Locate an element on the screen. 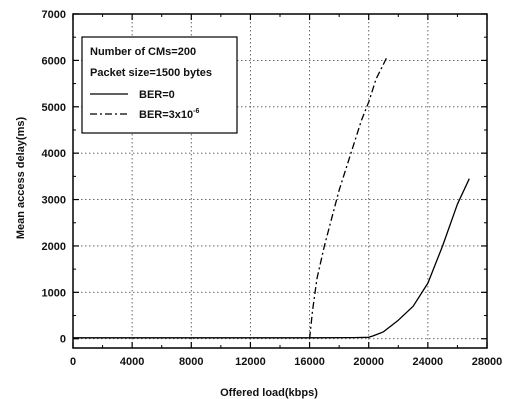  y-tick-label-1: 1000 is located at coordinates (54, 293).